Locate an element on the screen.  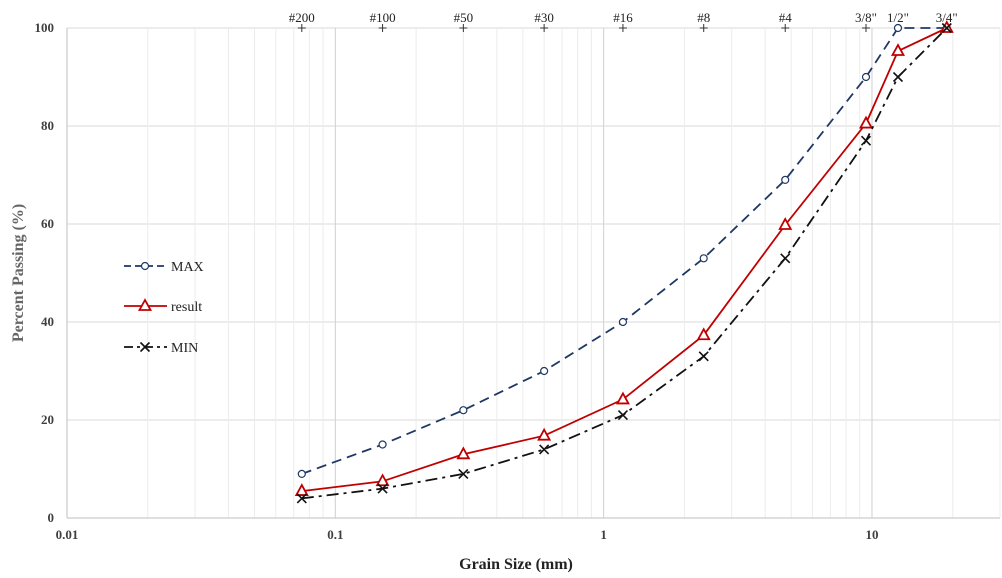
x-axis-title: Grain Size (mm) is located at coordinates (516, 564).